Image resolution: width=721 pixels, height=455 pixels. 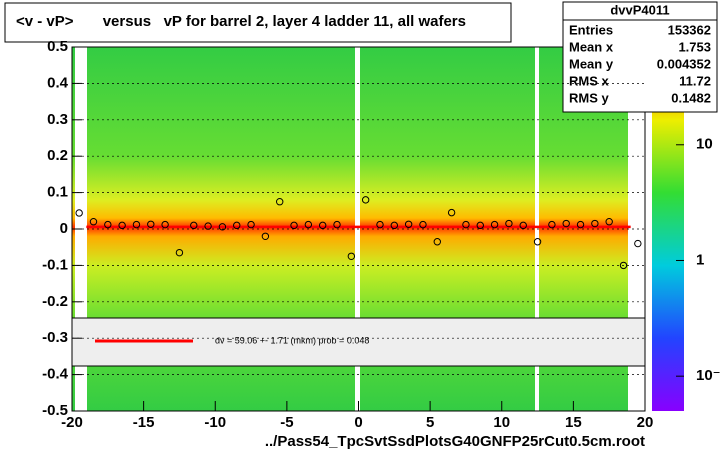 What do you see at coordinates (708, 375) in the screenshot?
I see `z-tick-label: 10⁻¹` at bounding box center [708, 375].